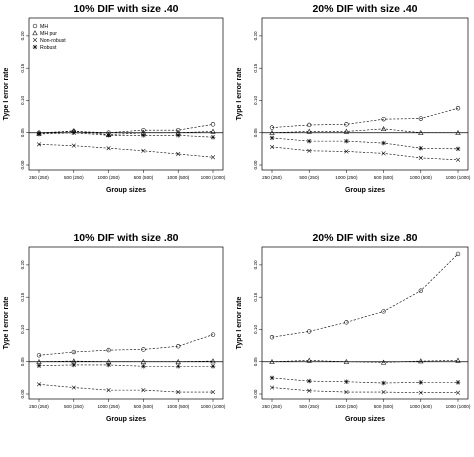  I want to click on chart-title: 10% DIF with size .40, so click(125, 9).